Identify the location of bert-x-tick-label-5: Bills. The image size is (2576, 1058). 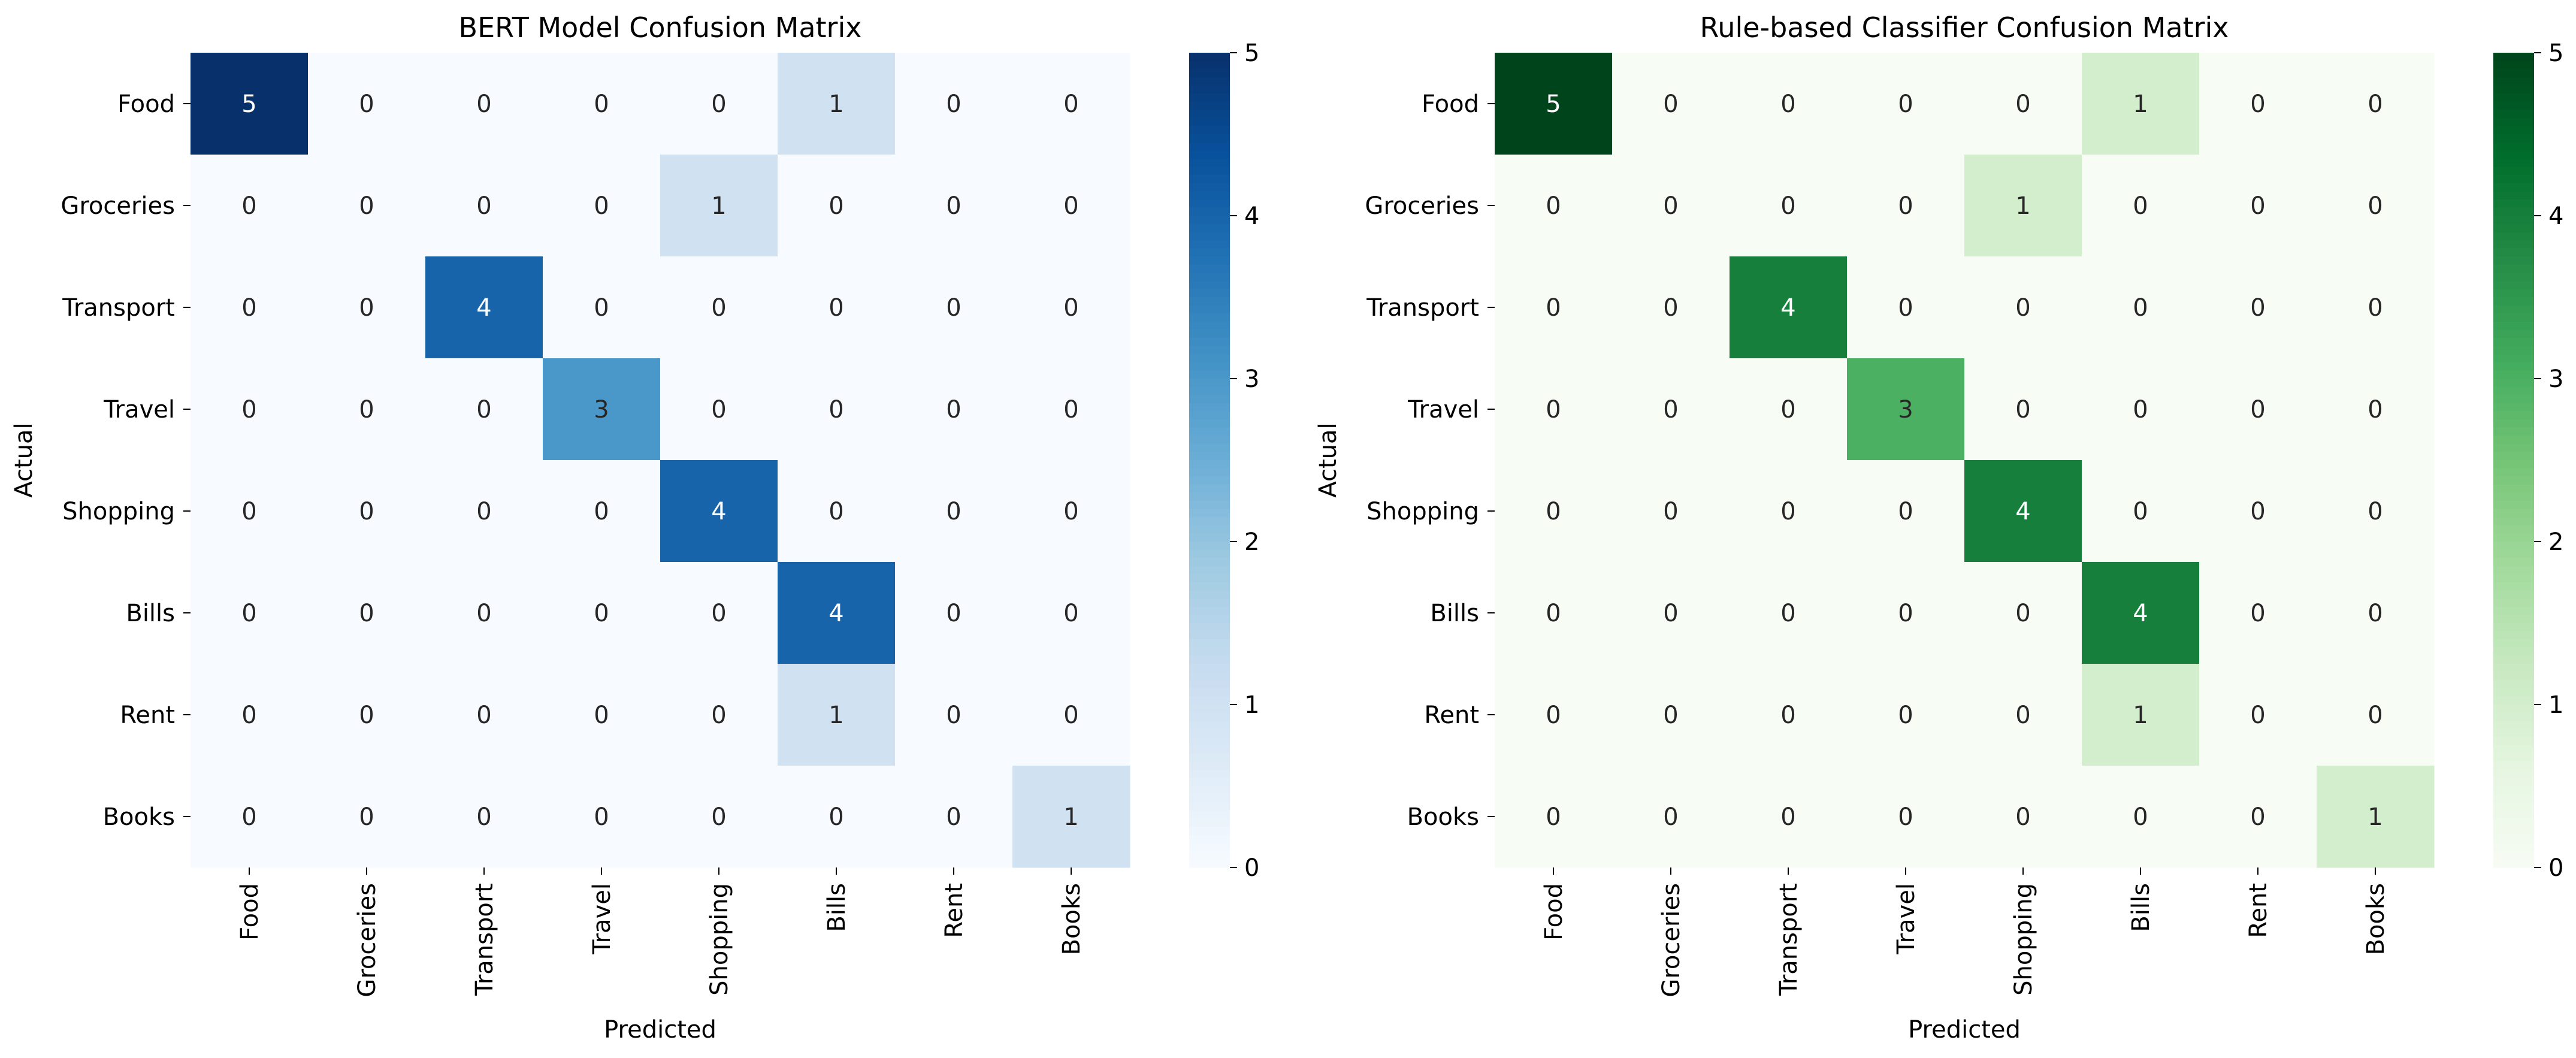
(837, 907).